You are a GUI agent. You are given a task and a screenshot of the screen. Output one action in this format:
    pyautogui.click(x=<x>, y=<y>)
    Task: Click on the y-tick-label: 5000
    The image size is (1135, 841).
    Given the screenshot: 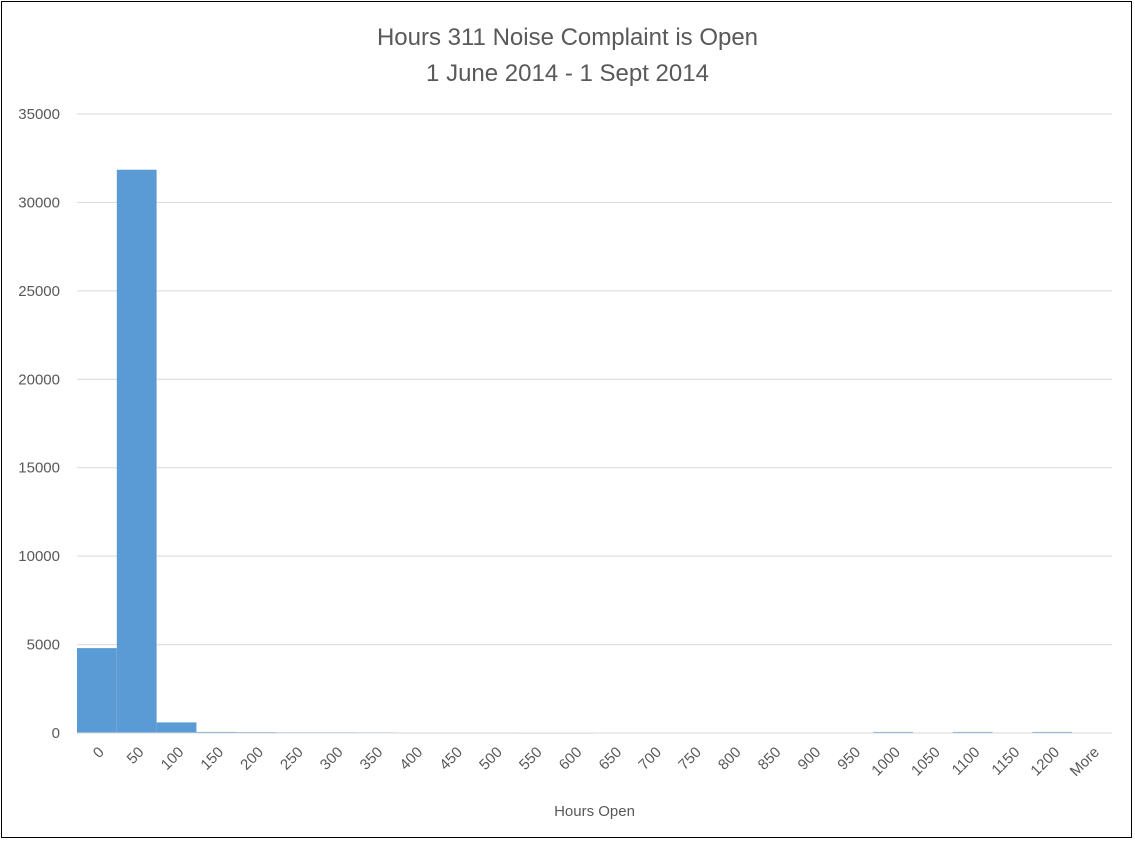 What is the action you would take?
    pyautogui.click(x=43, y=645)
    